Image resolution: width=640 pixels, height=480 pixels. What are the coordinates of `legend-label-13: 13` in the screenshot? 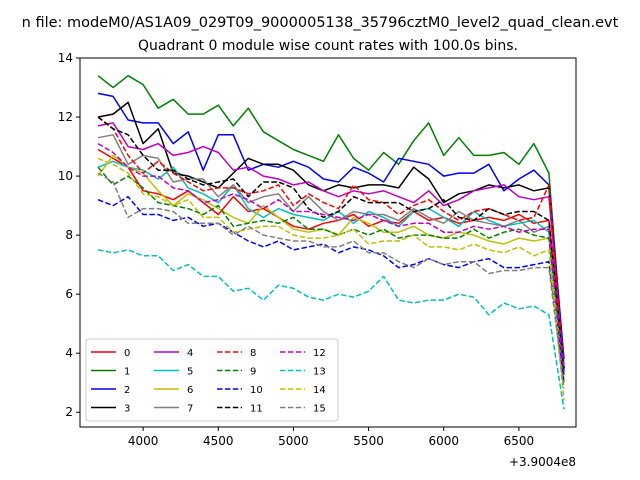 It's located at (319, 372).